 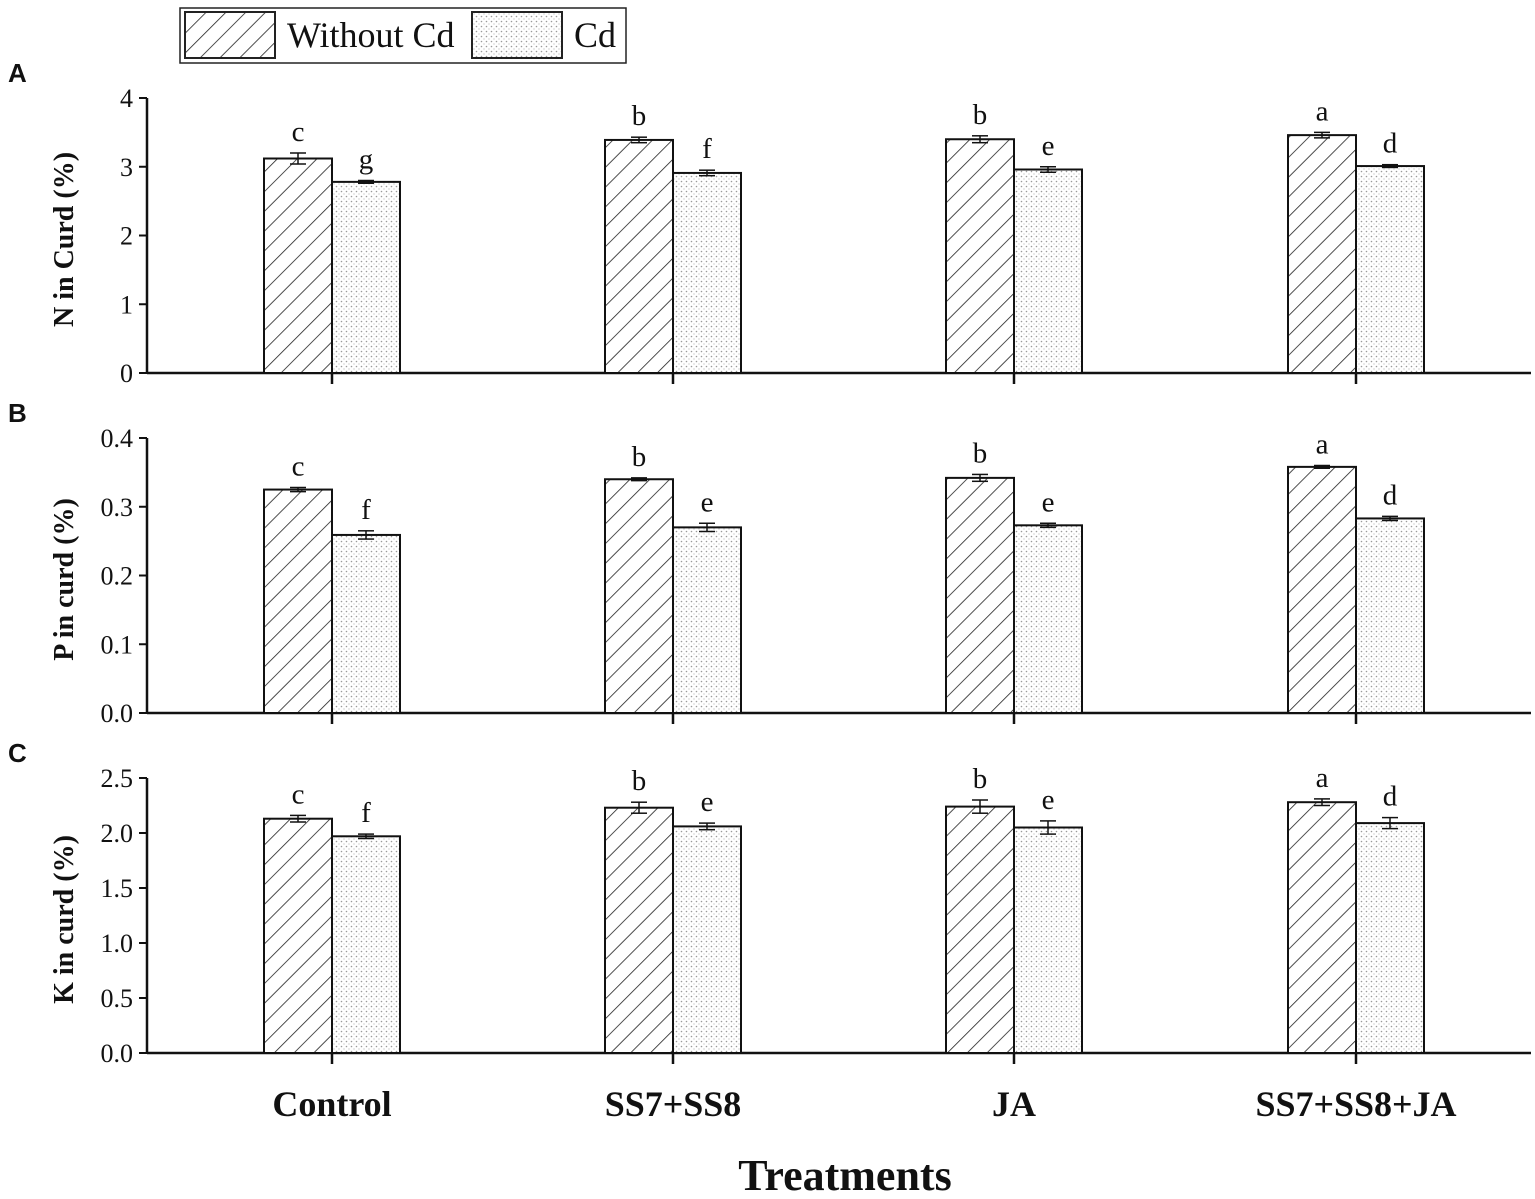 What do you see at coordinates (126, 167) in the screenshot?
I see `y-tick-label: 3` at bounding box center [126, 167].